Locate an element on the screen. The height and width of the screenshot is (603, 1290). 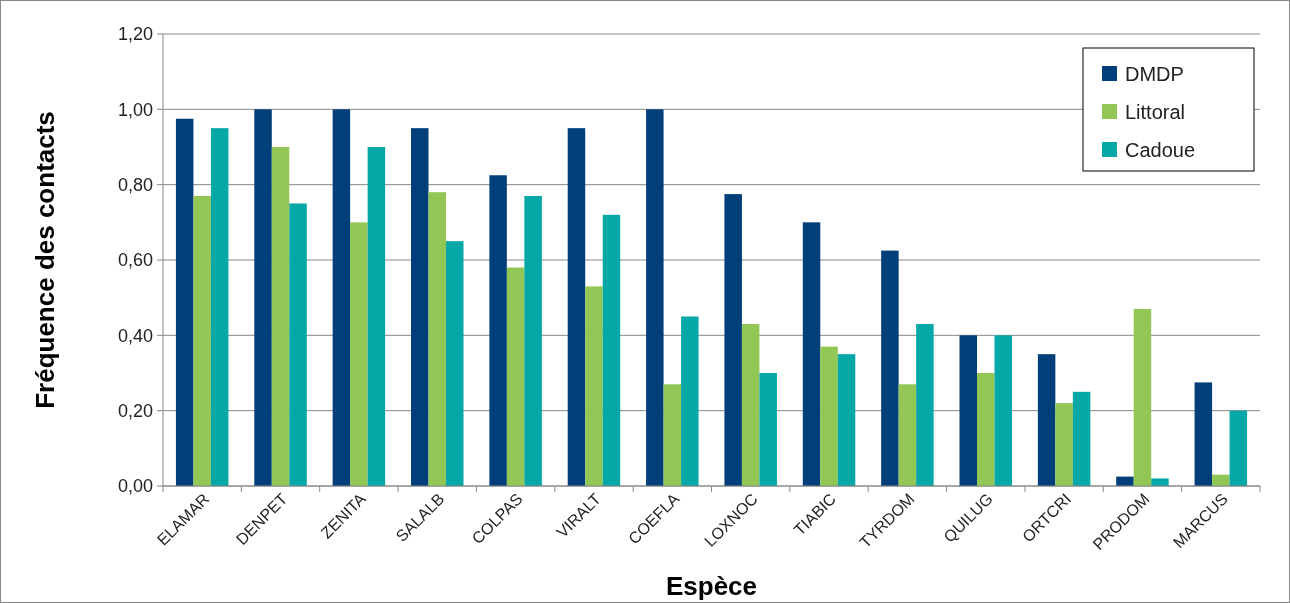
legend-label: Cadoue is located at coordinates (1160, 150).